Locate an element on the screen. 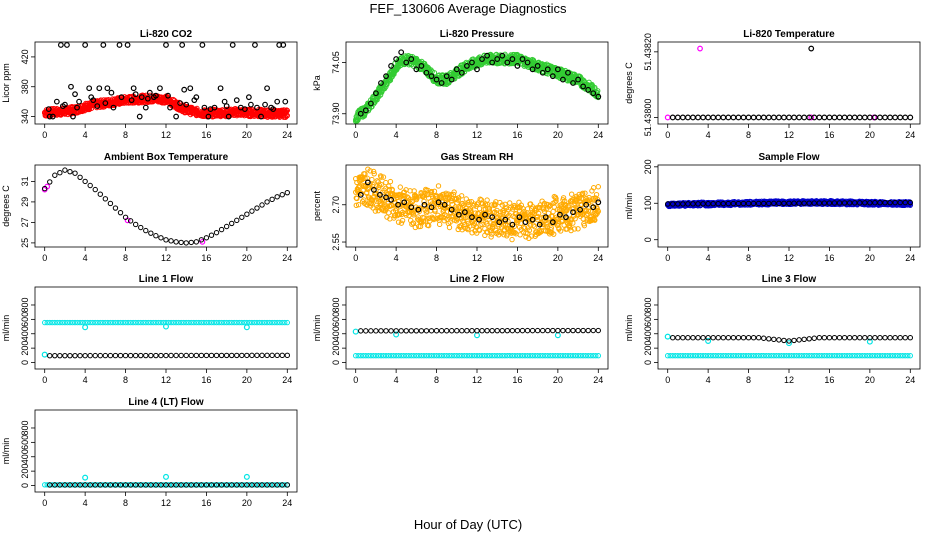 This screenshot has height=540, width=936. plot-area is located at coordinates (477, 86).